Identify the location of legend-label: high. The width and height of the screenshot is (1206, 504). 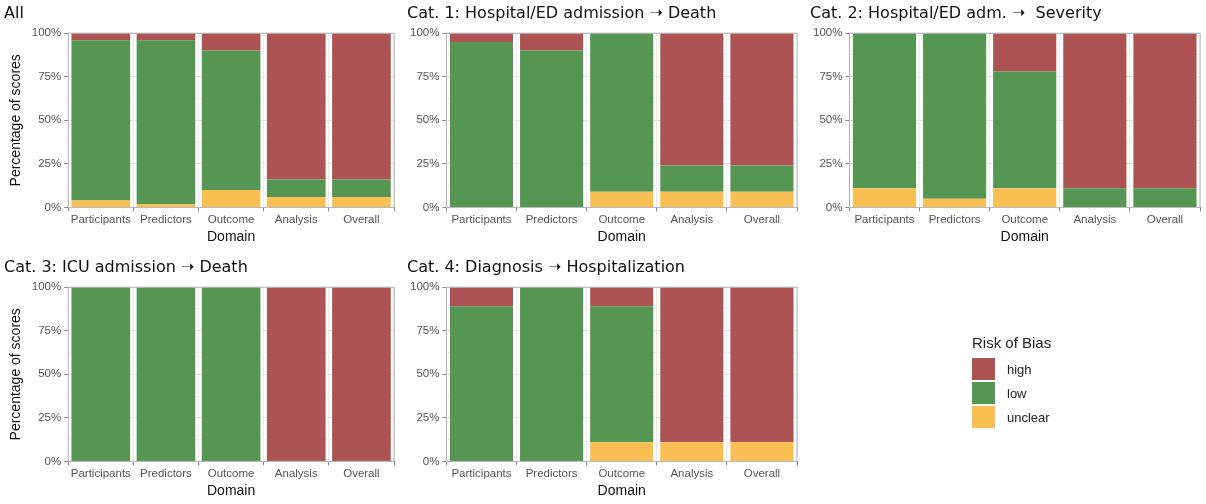
(1019, 369).